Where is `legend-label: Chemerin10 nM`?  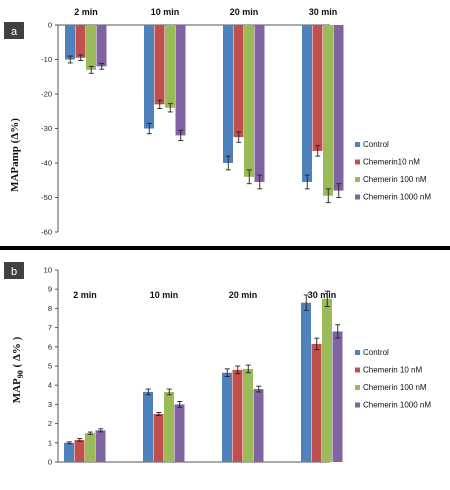 legend-label: Chemerin10 nM is located at coordinates (391, 162).